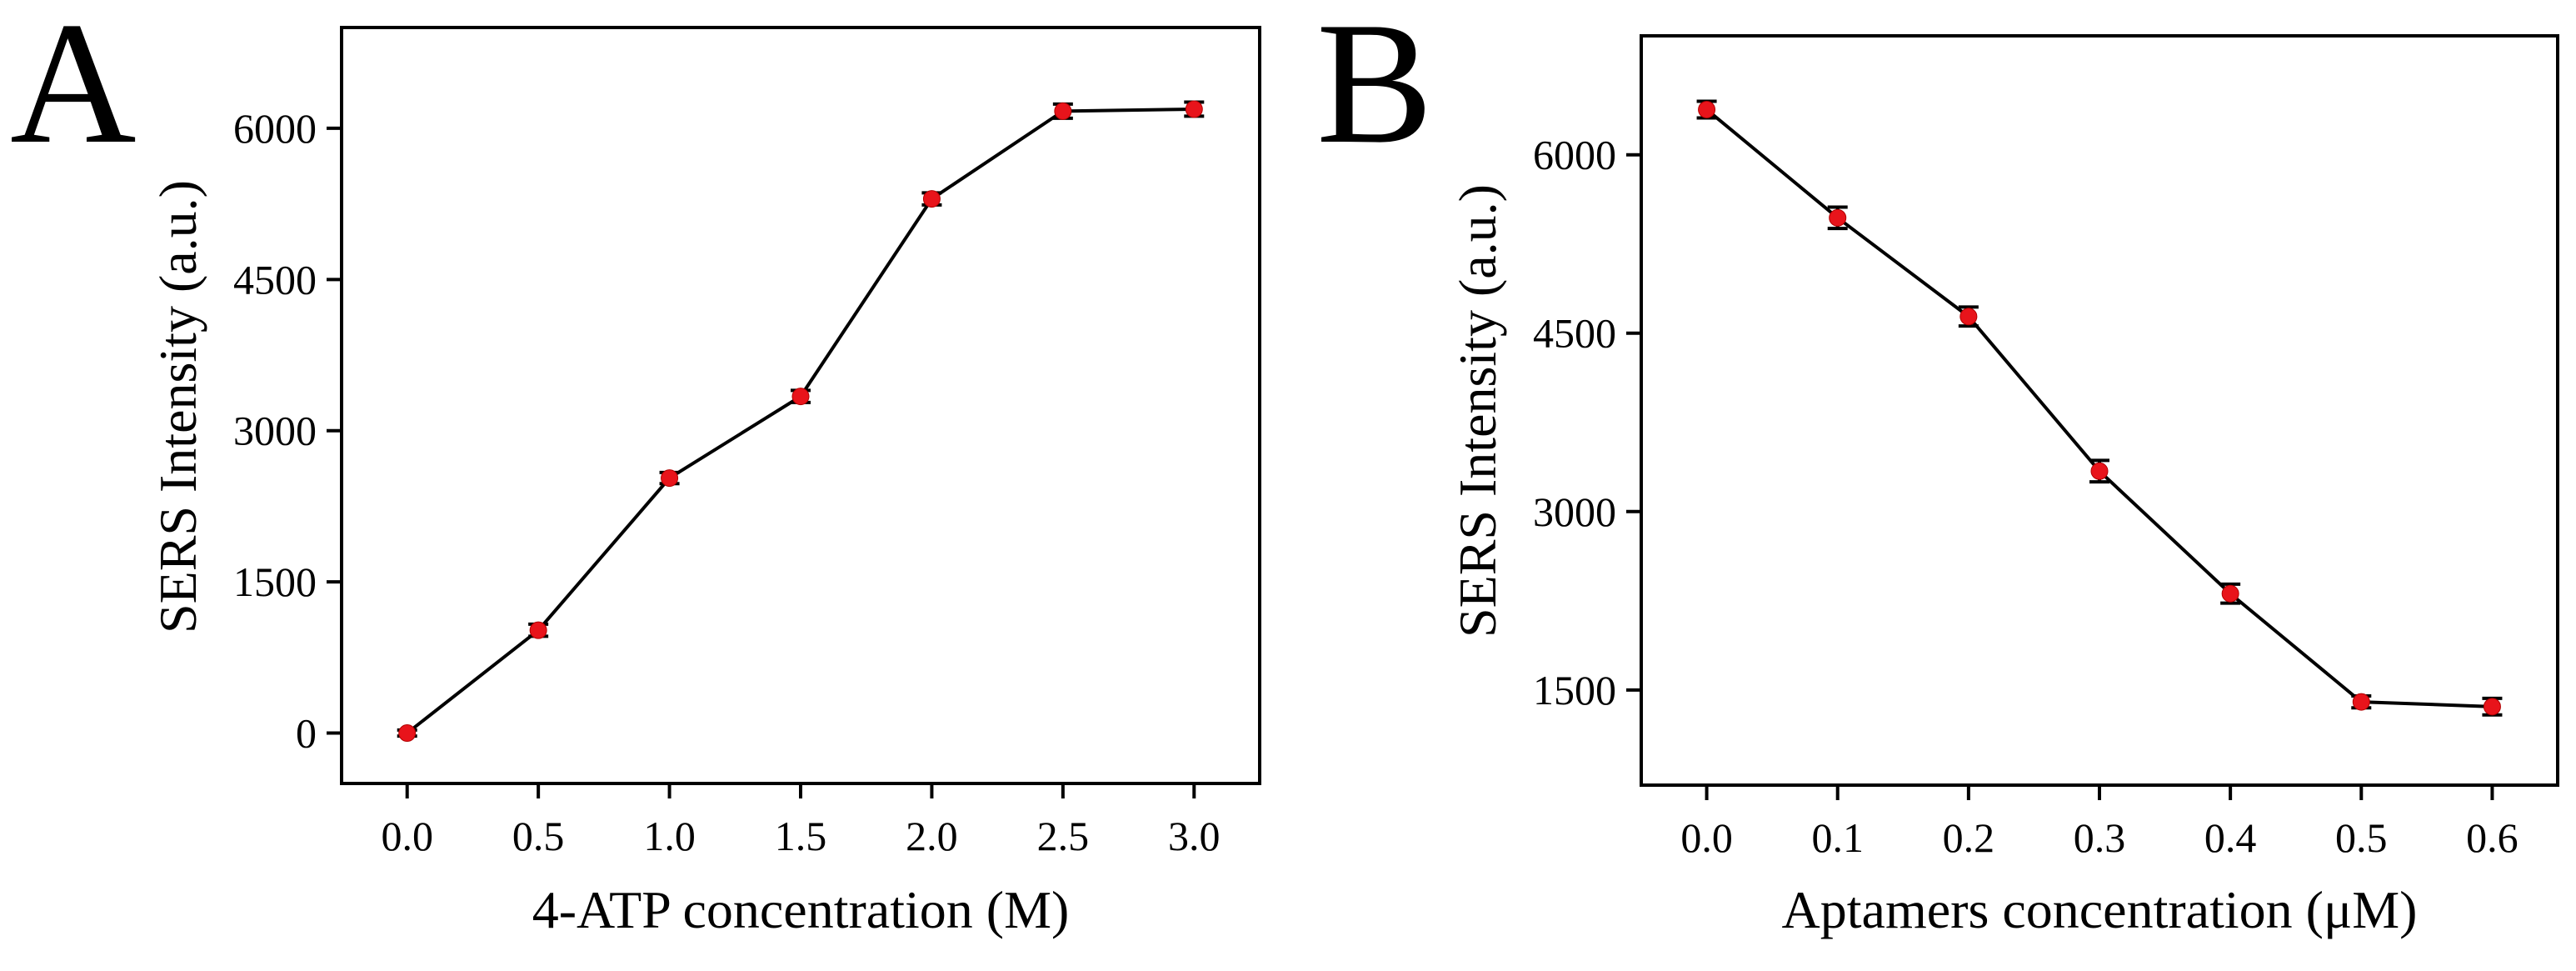 The height and width of the screenshot is (971, 2576). I want to click on x-tick-label: 0.6, so click(2492, 837).